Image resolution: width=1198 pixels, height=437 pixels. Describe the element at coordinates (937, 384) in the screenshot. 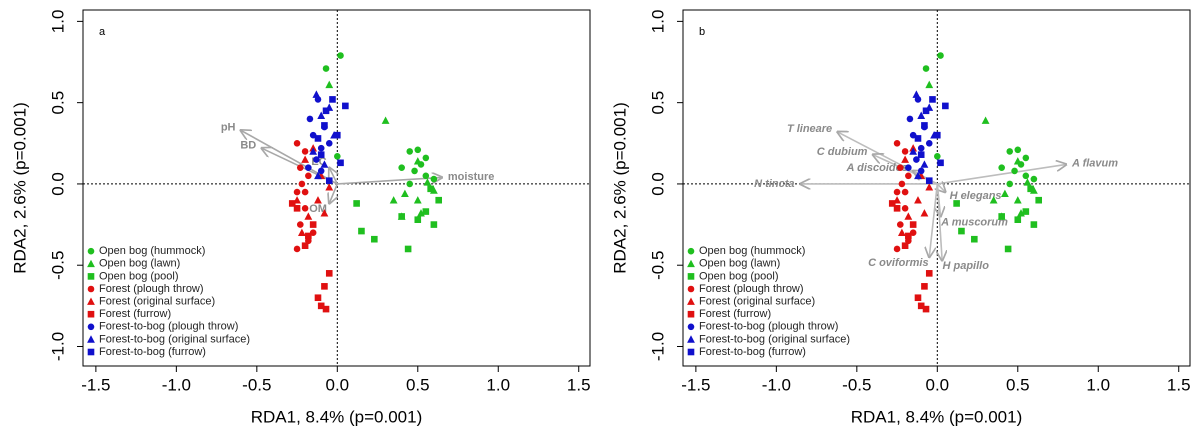

I see `x-tick-label: 0.0` at that location.